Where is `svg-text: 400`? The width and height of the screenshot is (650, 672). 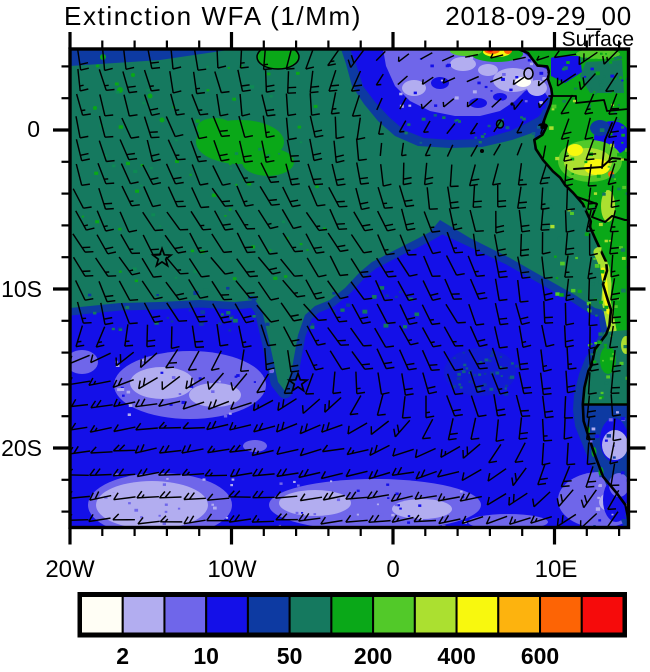 svg-text: 400 is located at coordinates (456, 655).